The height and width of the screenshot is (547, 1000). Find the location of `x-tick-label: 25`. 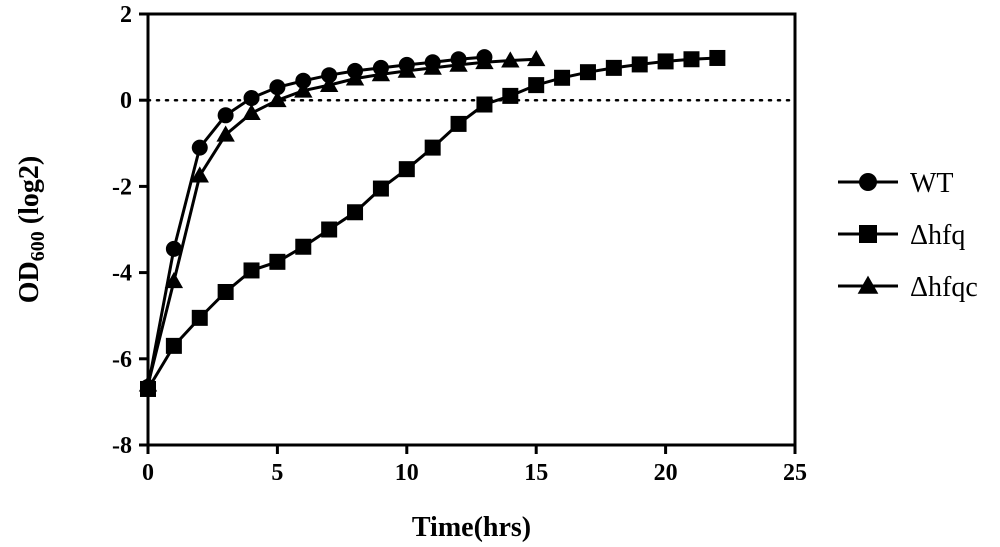

x-tick-label: 25 is located at coordinates (795, 473).